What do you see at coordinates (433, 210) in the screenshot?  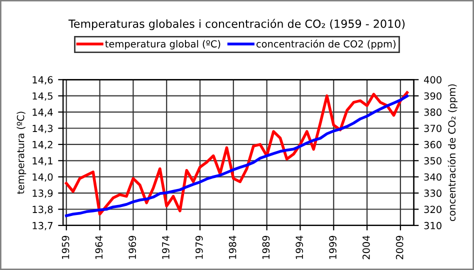 I see `y2-tick-label: 320` at bounding box center [433, 210].